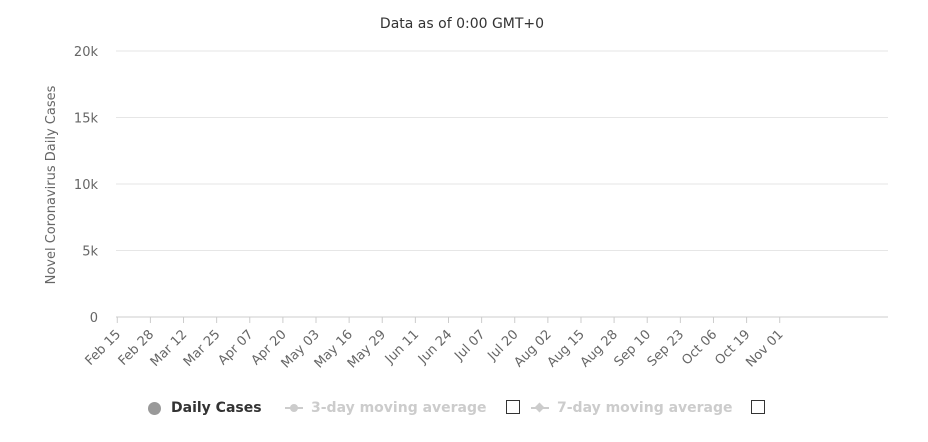 This screenshot has height=442, width=928. What do you see at coordinates (235, 347) in the screenshot?
I see `x-tick-label: Apr 07` at bounding box center [235, 347].